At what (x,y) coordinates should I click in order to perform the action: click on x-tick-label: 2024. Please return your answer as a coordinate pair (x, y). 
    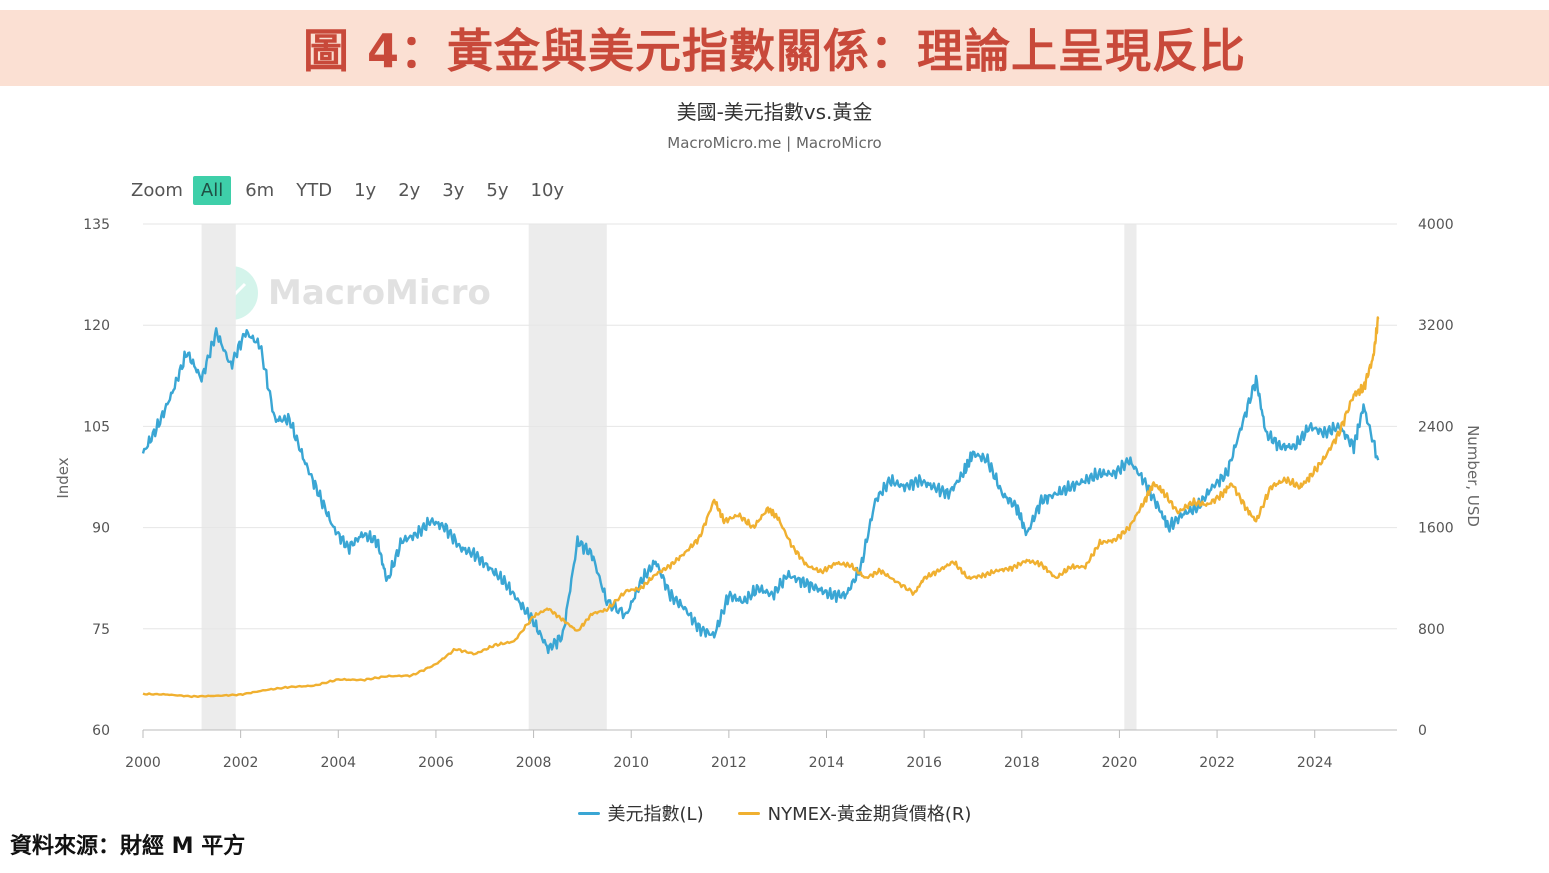
    Looking at the image, I should click on (1315, 763).